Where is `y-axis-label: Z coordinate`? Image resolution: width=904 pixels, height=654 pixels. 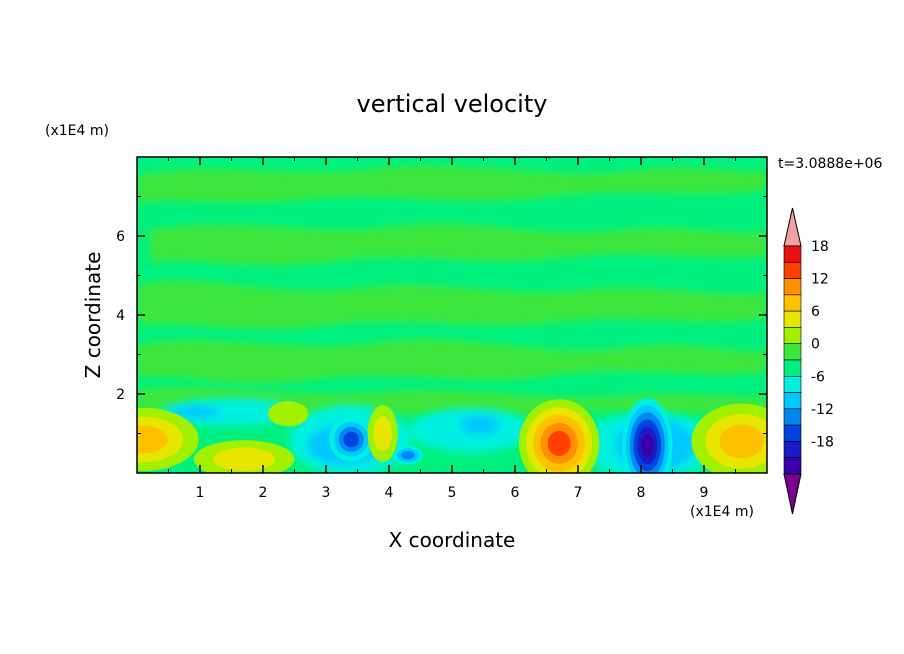 y-axis-label: Z coordinate is located at coordinates (93, 315).